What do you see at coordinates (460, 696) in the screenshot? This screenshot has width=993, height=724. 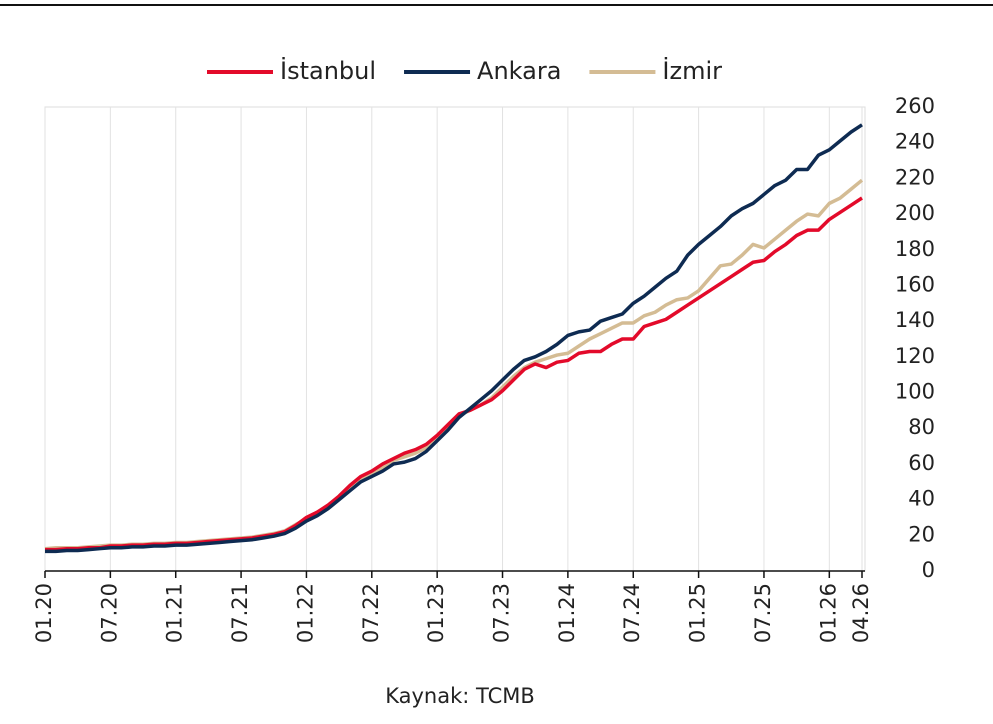 I see `source: Kaynak: TCMB` at bounding box center [460, 696].